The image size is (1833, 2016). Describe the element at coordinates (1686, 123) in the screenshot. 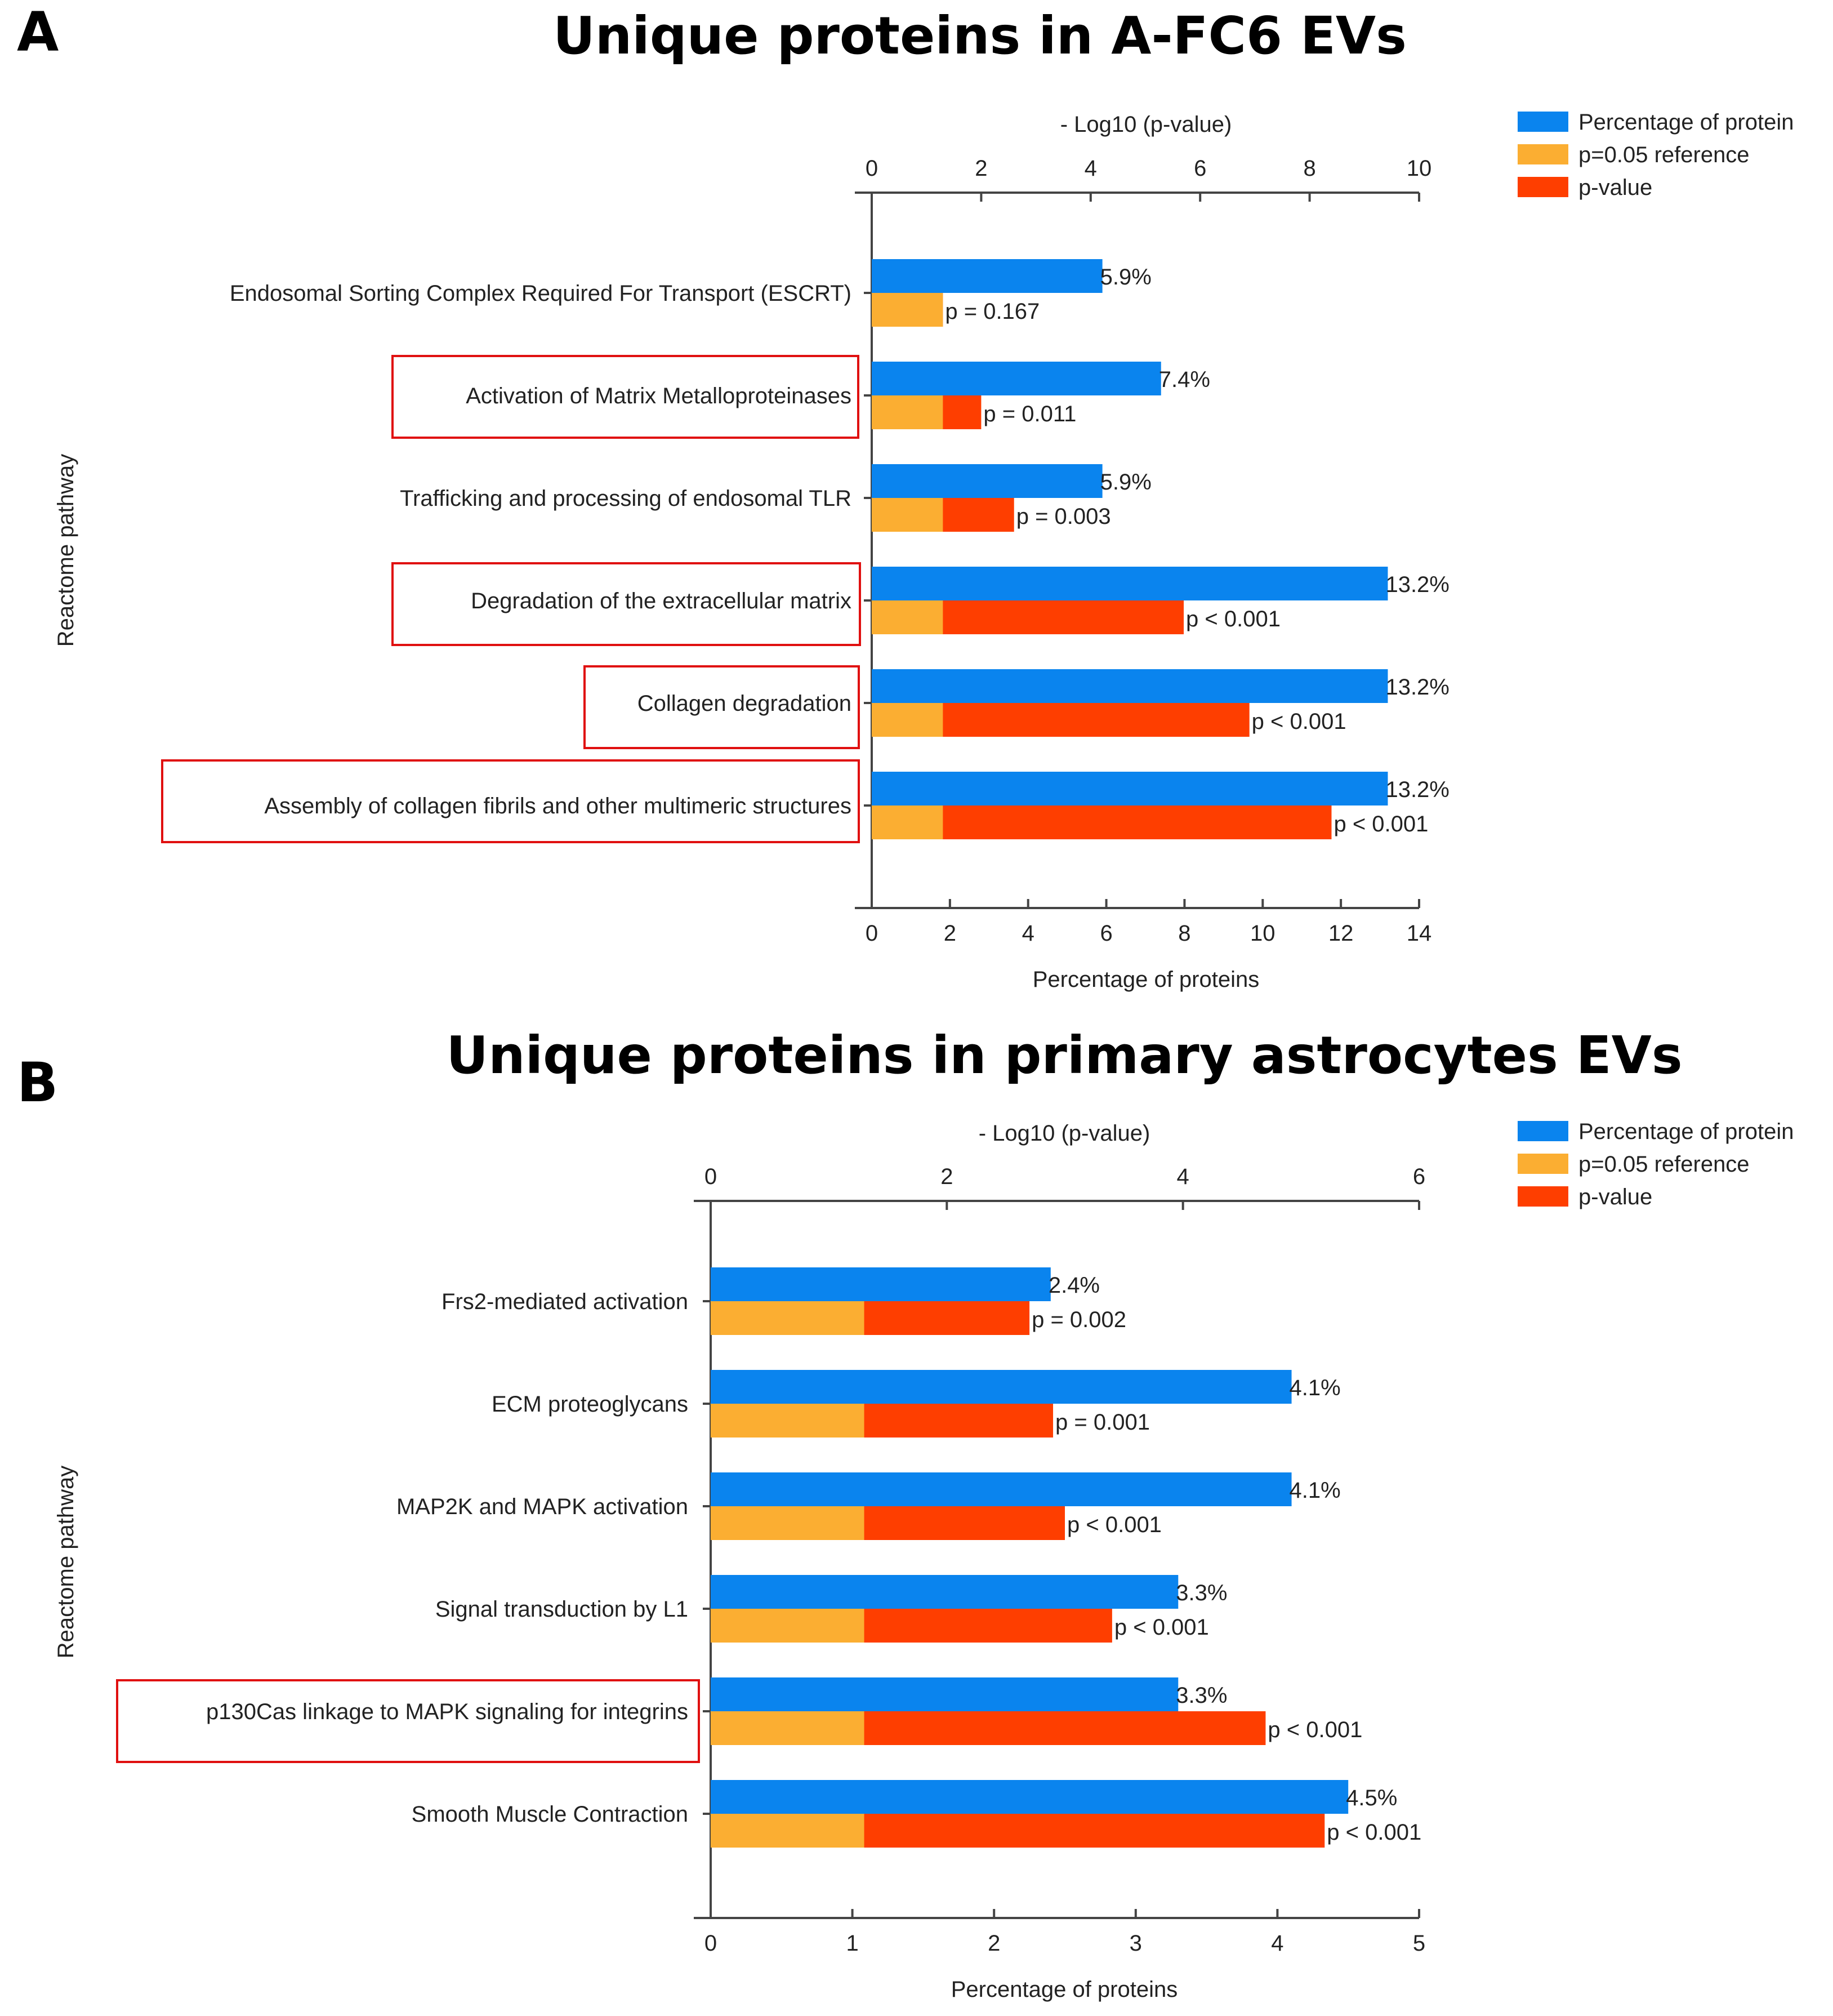

I see `legend-label: Percentage of protein` at that location.